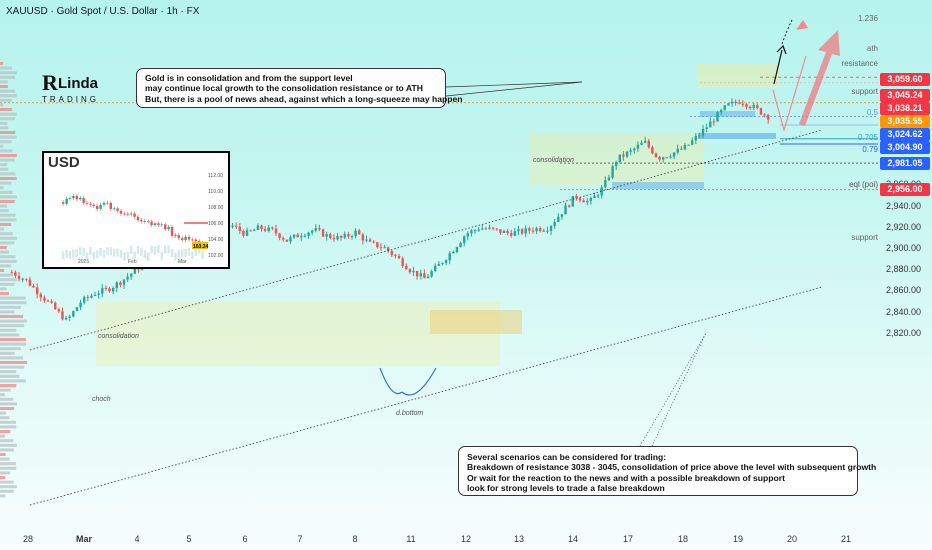 The image size is (932, 550). Describe the element at coordinates (787, 32) in the screenshot. I see `scenario-arrow-dashed` at that location.